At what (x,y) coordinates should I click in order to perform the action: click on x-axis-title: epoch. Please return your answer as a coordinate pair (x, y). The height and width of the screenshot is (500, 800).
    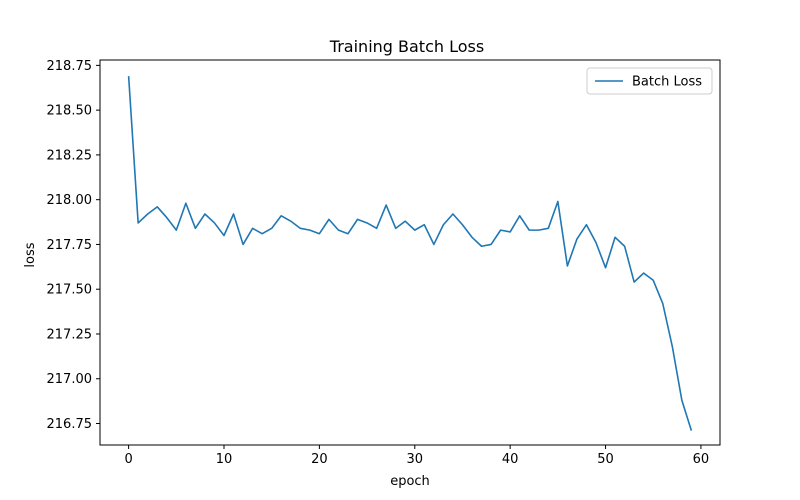
    Looking at the image, I should click on (410, 481).